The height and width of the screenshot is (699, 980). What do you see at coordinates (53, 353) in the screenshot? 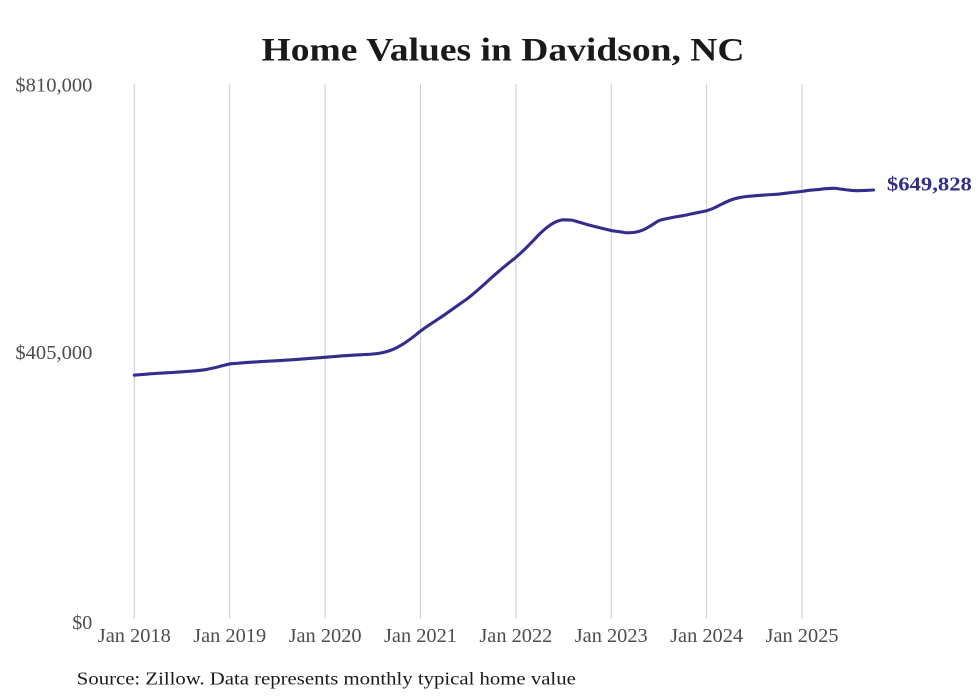
I see `svg-text: $405,000` at bounding box center [53, 353].